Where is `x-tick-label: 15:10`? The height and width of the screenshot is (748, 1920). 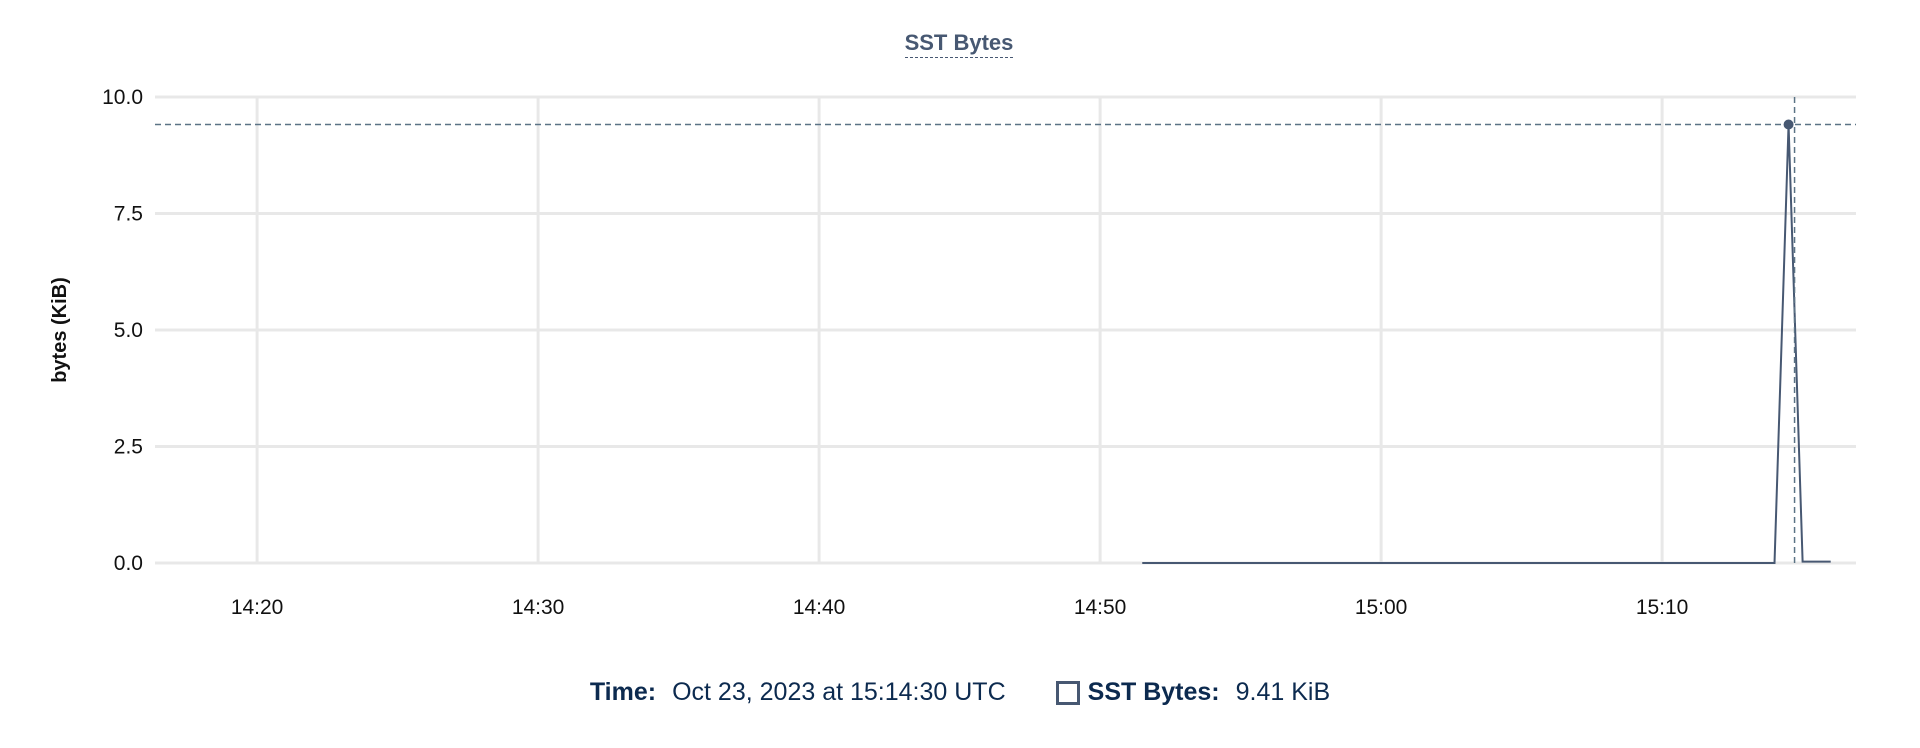
x-tick-label: 15:10 is located at coordinates (1662, 607).